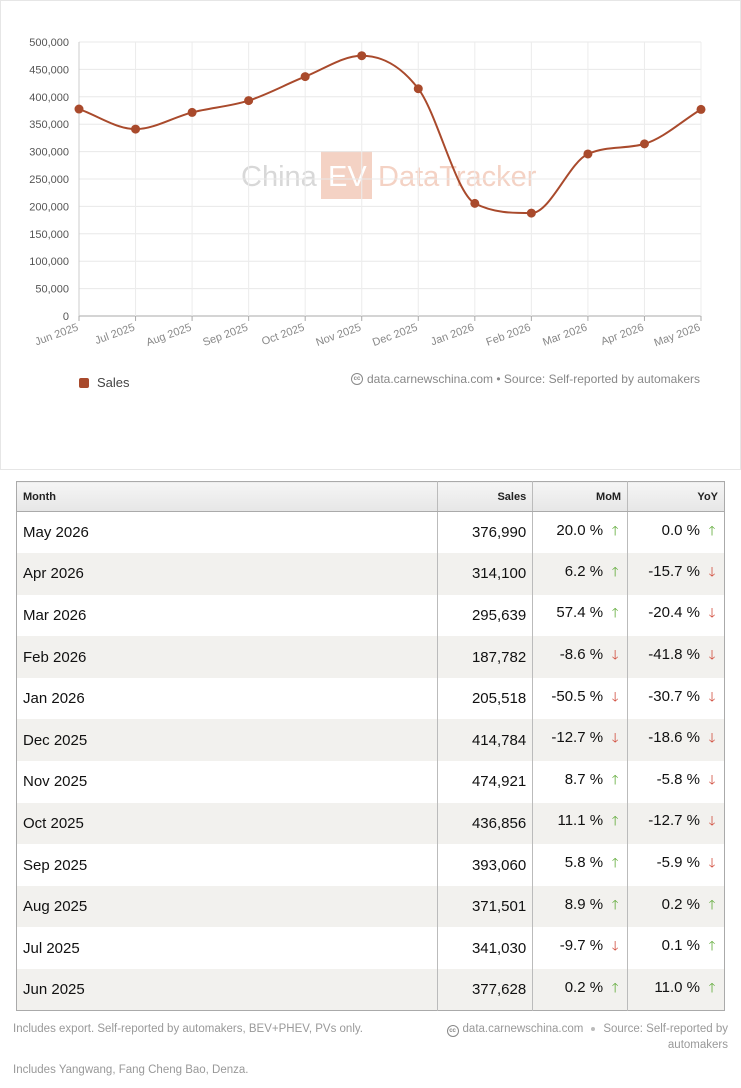 The height and width of the screenshot is (1088, 741). I want to click on cell-sales: 436,856, so click(485, 823).